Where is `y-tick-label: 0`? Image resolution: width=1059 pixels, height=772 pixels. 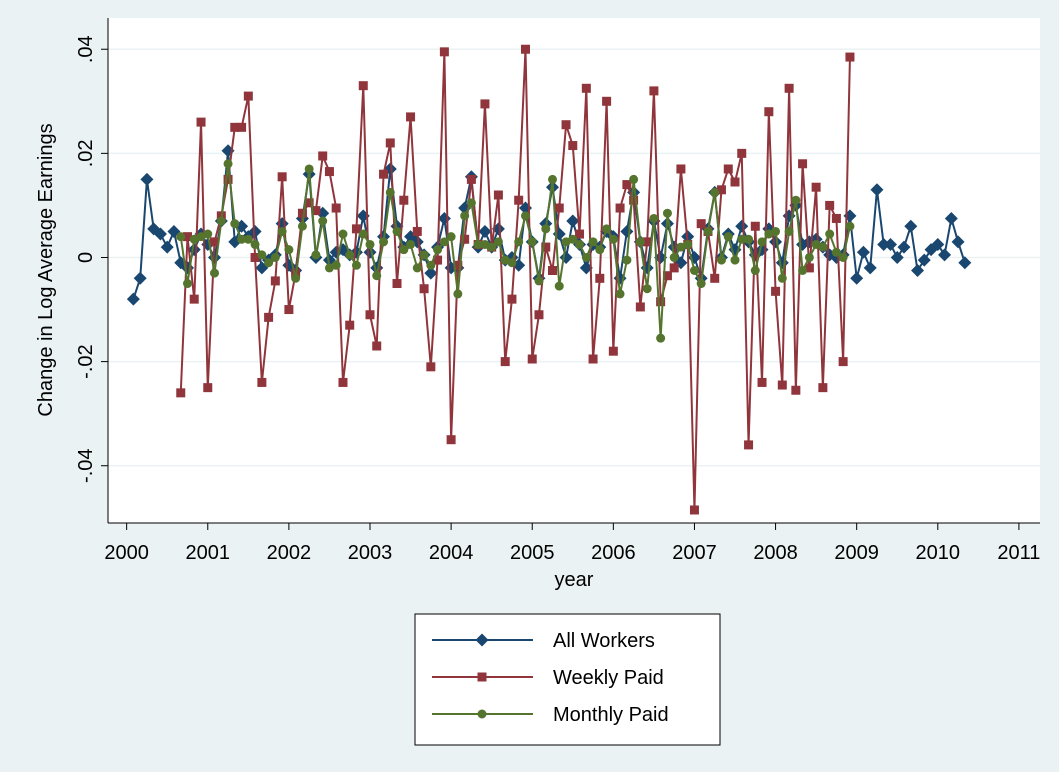 y-tick-label: 0 is located at coordinates (86, 257).